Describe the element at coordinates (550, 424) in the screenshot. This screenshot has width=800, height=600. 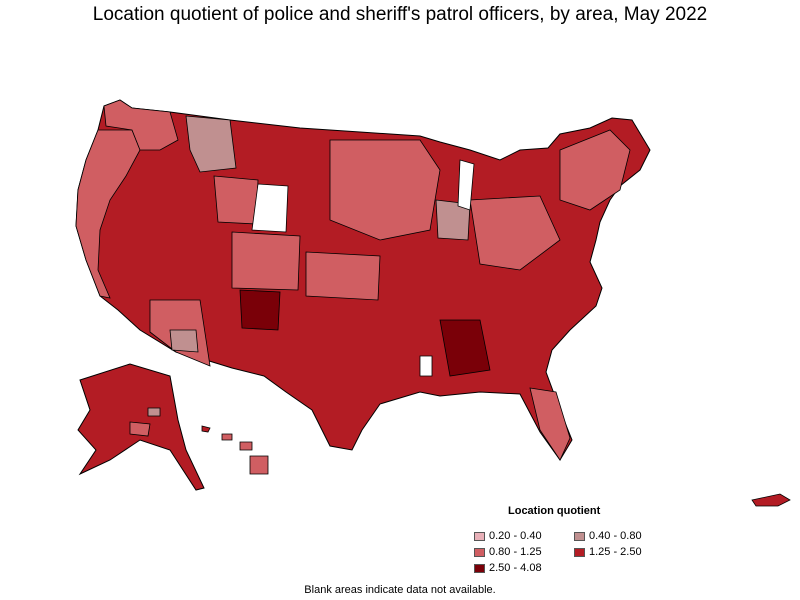
I see `florida-region` at that location.